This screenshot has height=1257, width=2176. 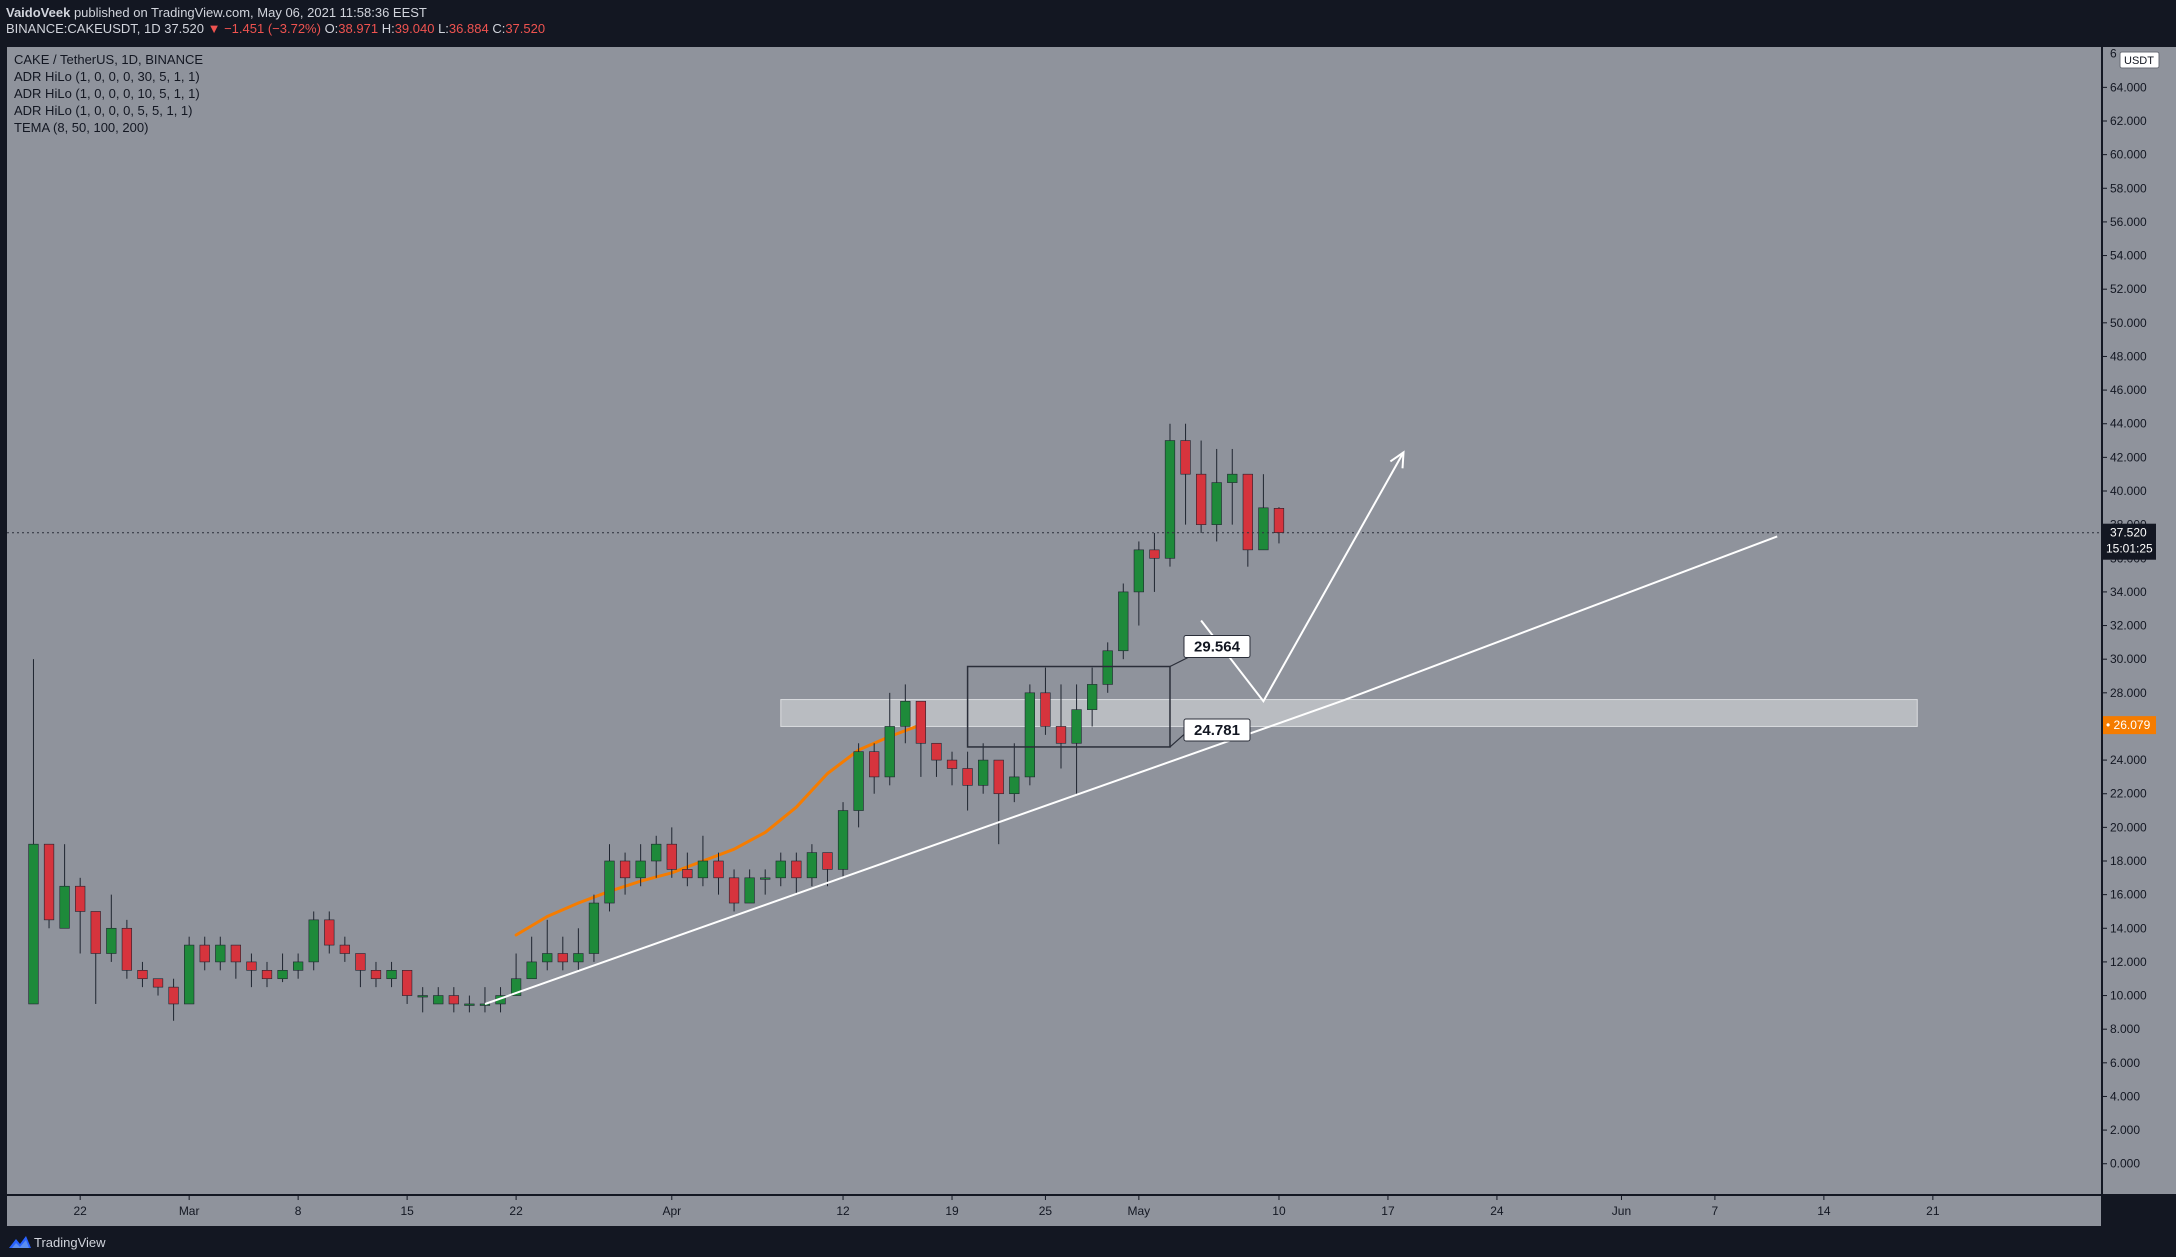 I want to click on footer-brand: TradingView, so click(x=70, y=1242).